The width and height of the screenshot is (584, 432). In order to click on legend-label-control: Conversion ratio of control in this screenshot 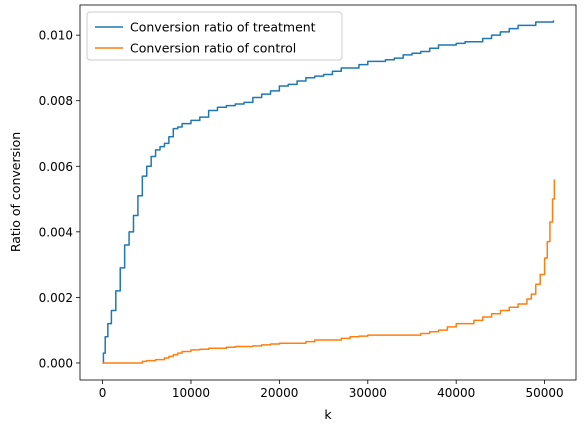, I will do `click(213, 48)`.